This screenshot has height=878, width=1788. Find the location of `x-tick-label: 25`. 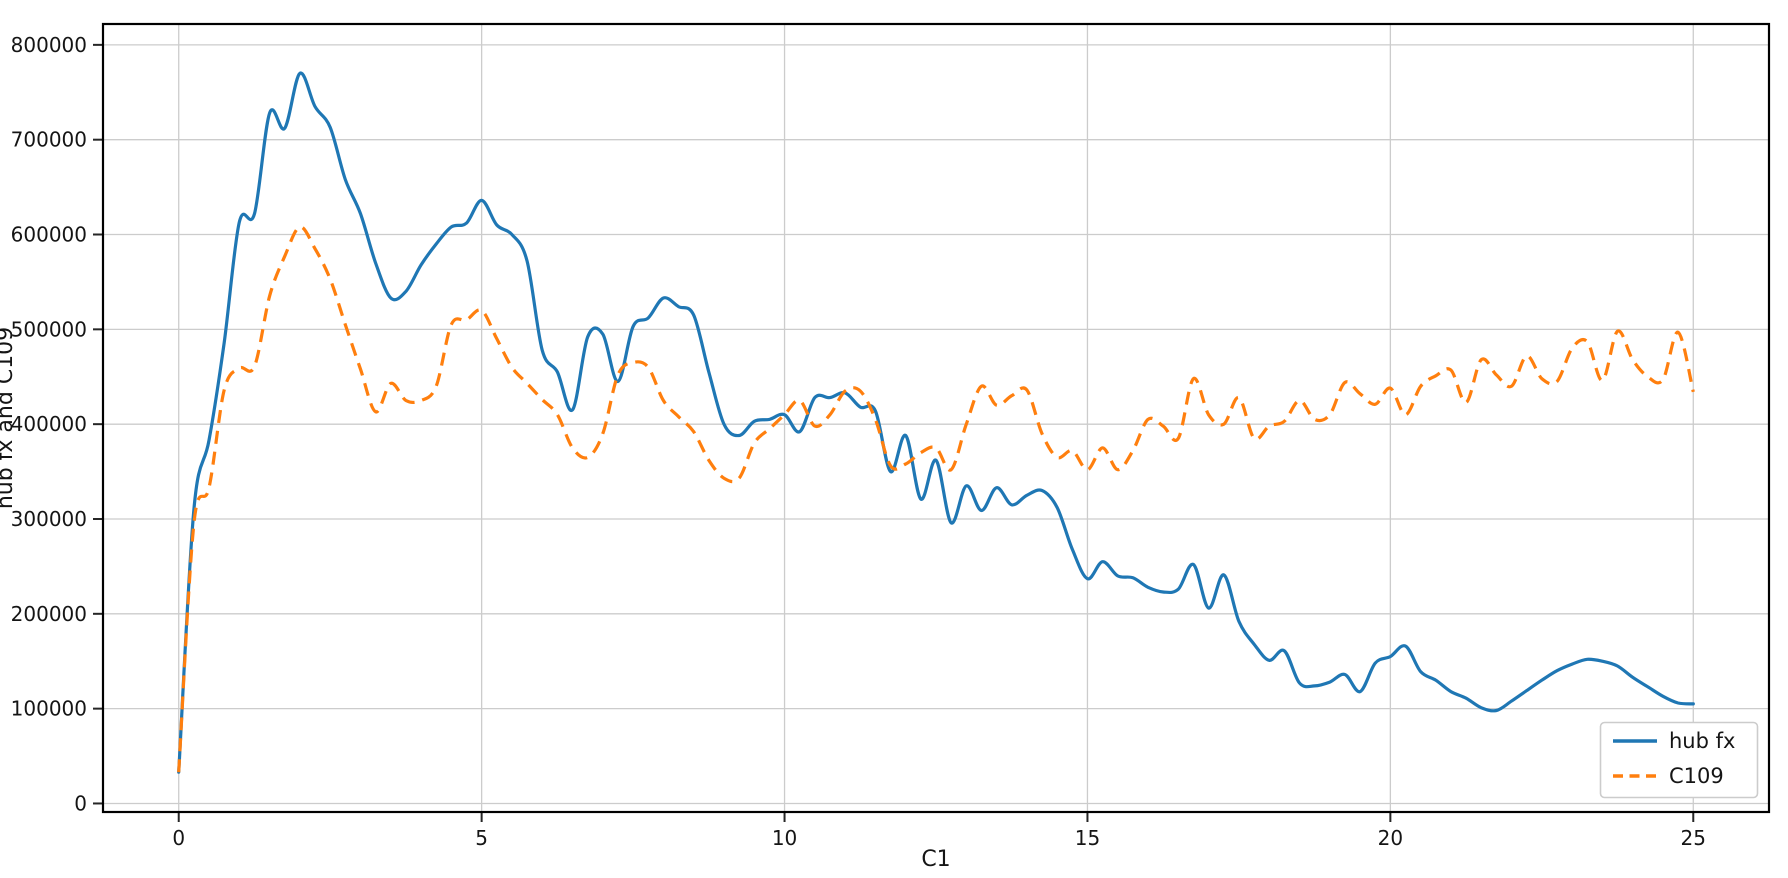

x-tick-label: 25 is located at coordinates (1693, 838).